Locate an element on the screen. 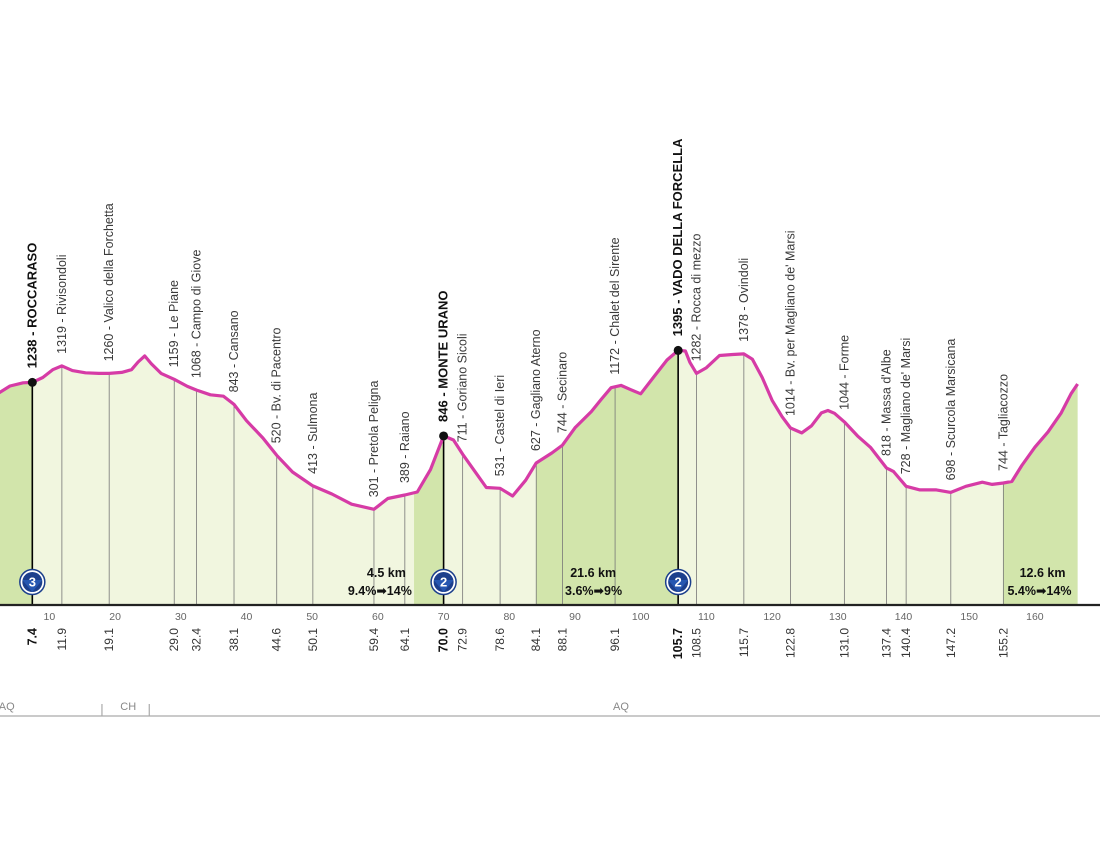 The height and width of the screenshot is (852, 1100). region-label: CH is located at coordinates (128, 707).